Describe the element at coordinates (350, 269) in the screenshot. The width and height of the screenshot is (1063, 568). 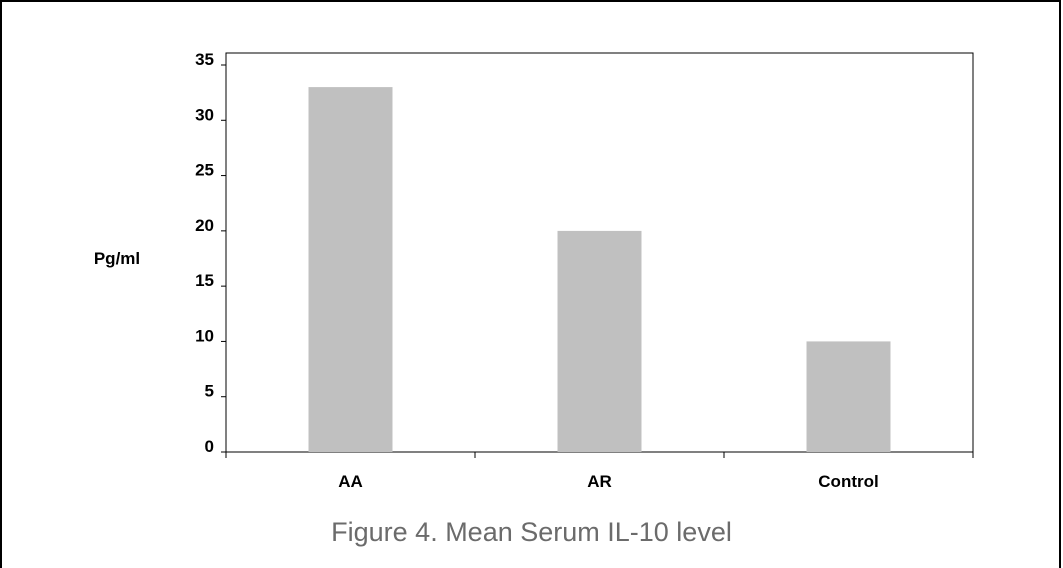
I see `bar-aa` at that location.